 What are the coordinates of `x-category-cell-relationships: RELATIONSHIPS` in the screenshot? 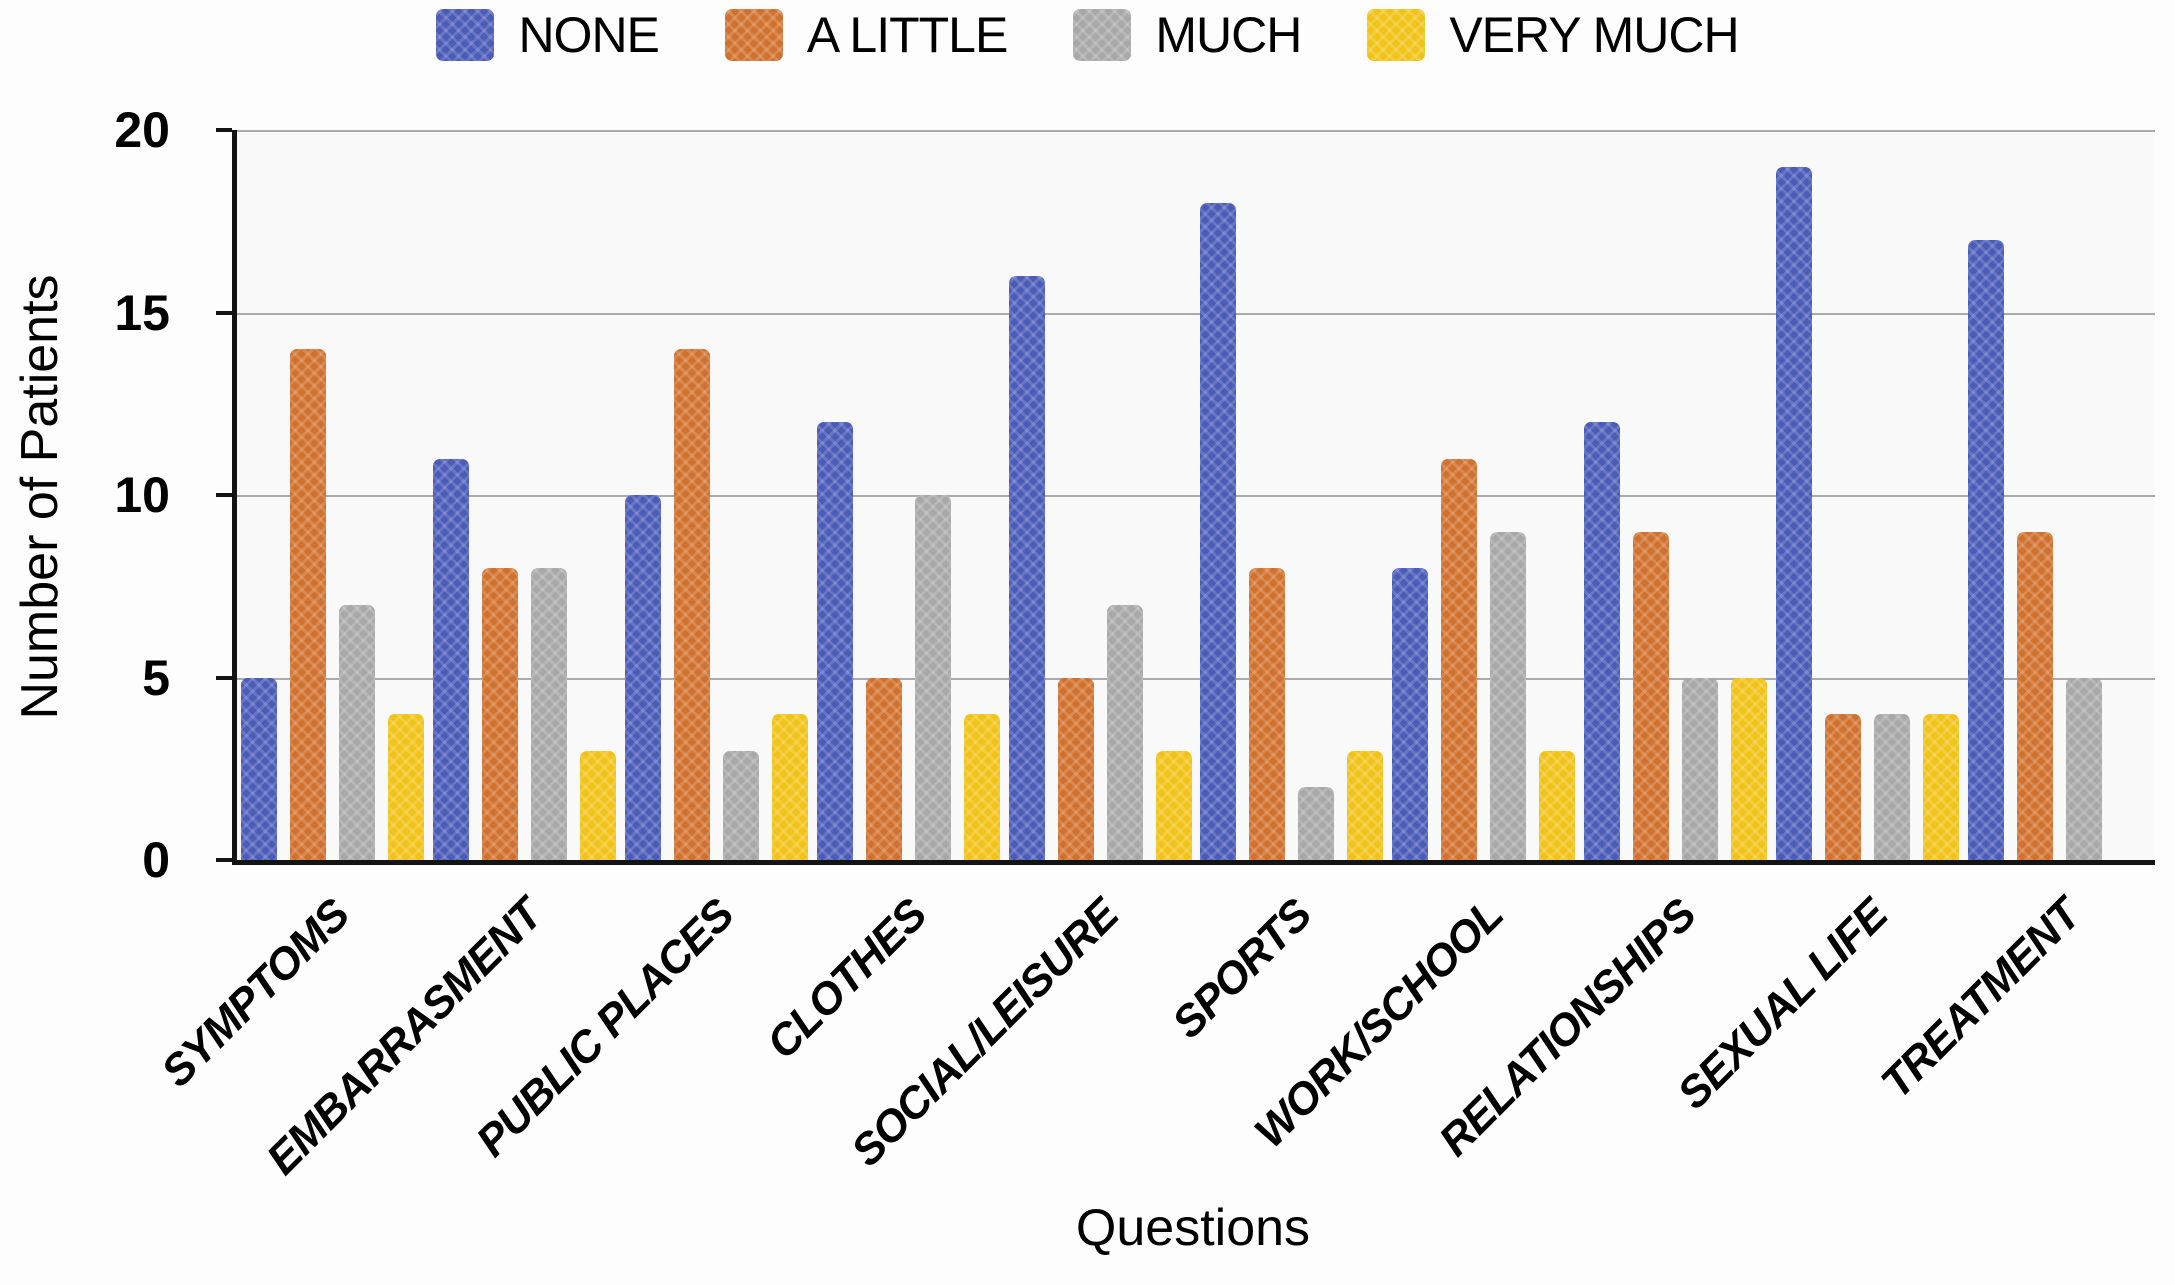 It's located at (1600, 1040).